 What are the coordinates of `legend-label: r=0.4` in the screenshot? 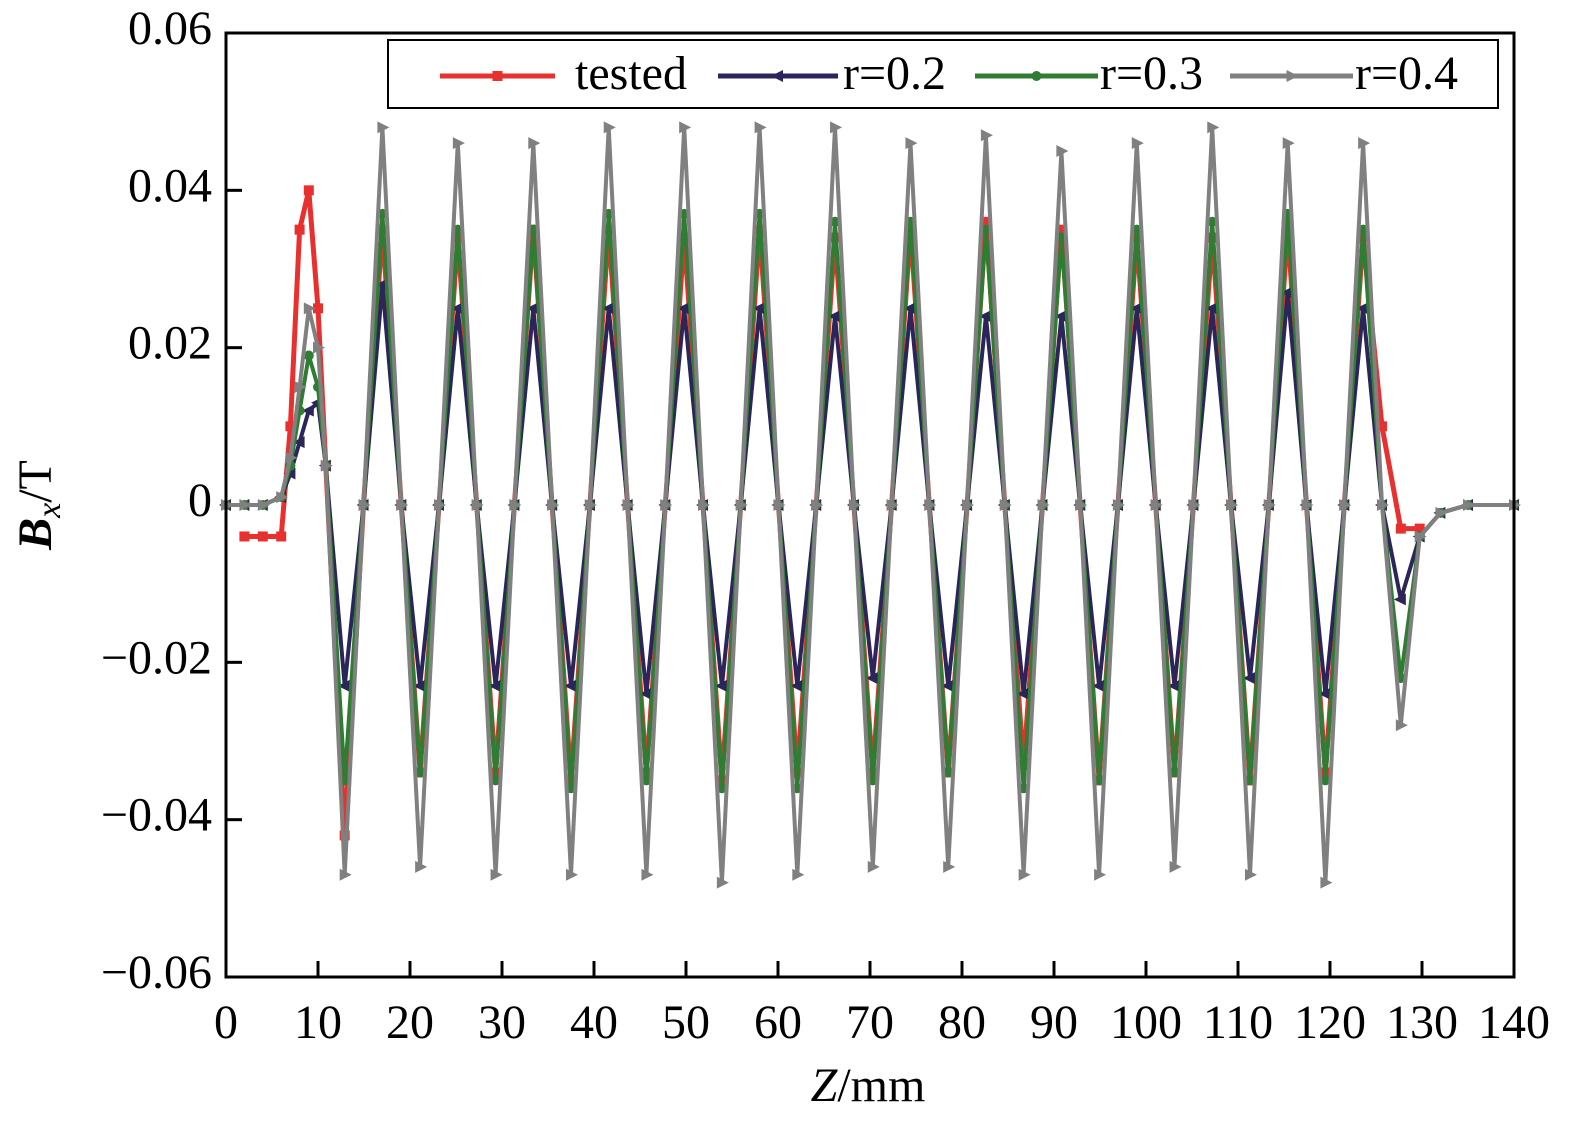 It's located at (1406, 73).